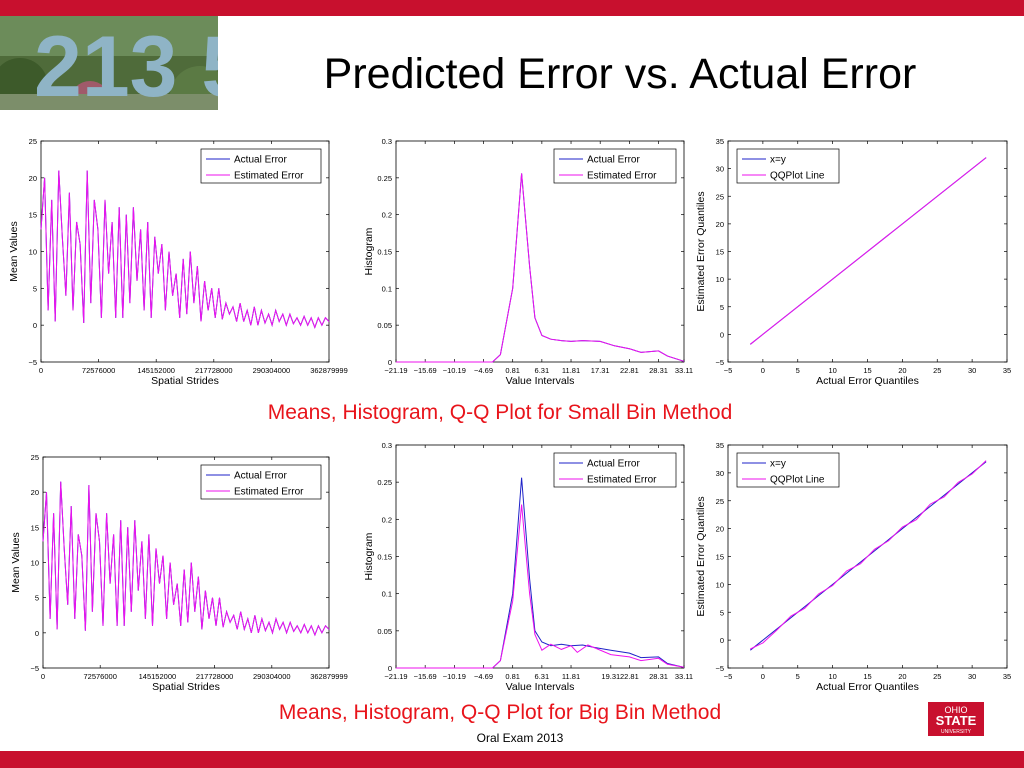 This screenshot has width=1024, height=768. What do you see at coordinates (600, 370) in the screenshot?
I see `x-tick-label: 17.31` at bounding box center [600, 370].